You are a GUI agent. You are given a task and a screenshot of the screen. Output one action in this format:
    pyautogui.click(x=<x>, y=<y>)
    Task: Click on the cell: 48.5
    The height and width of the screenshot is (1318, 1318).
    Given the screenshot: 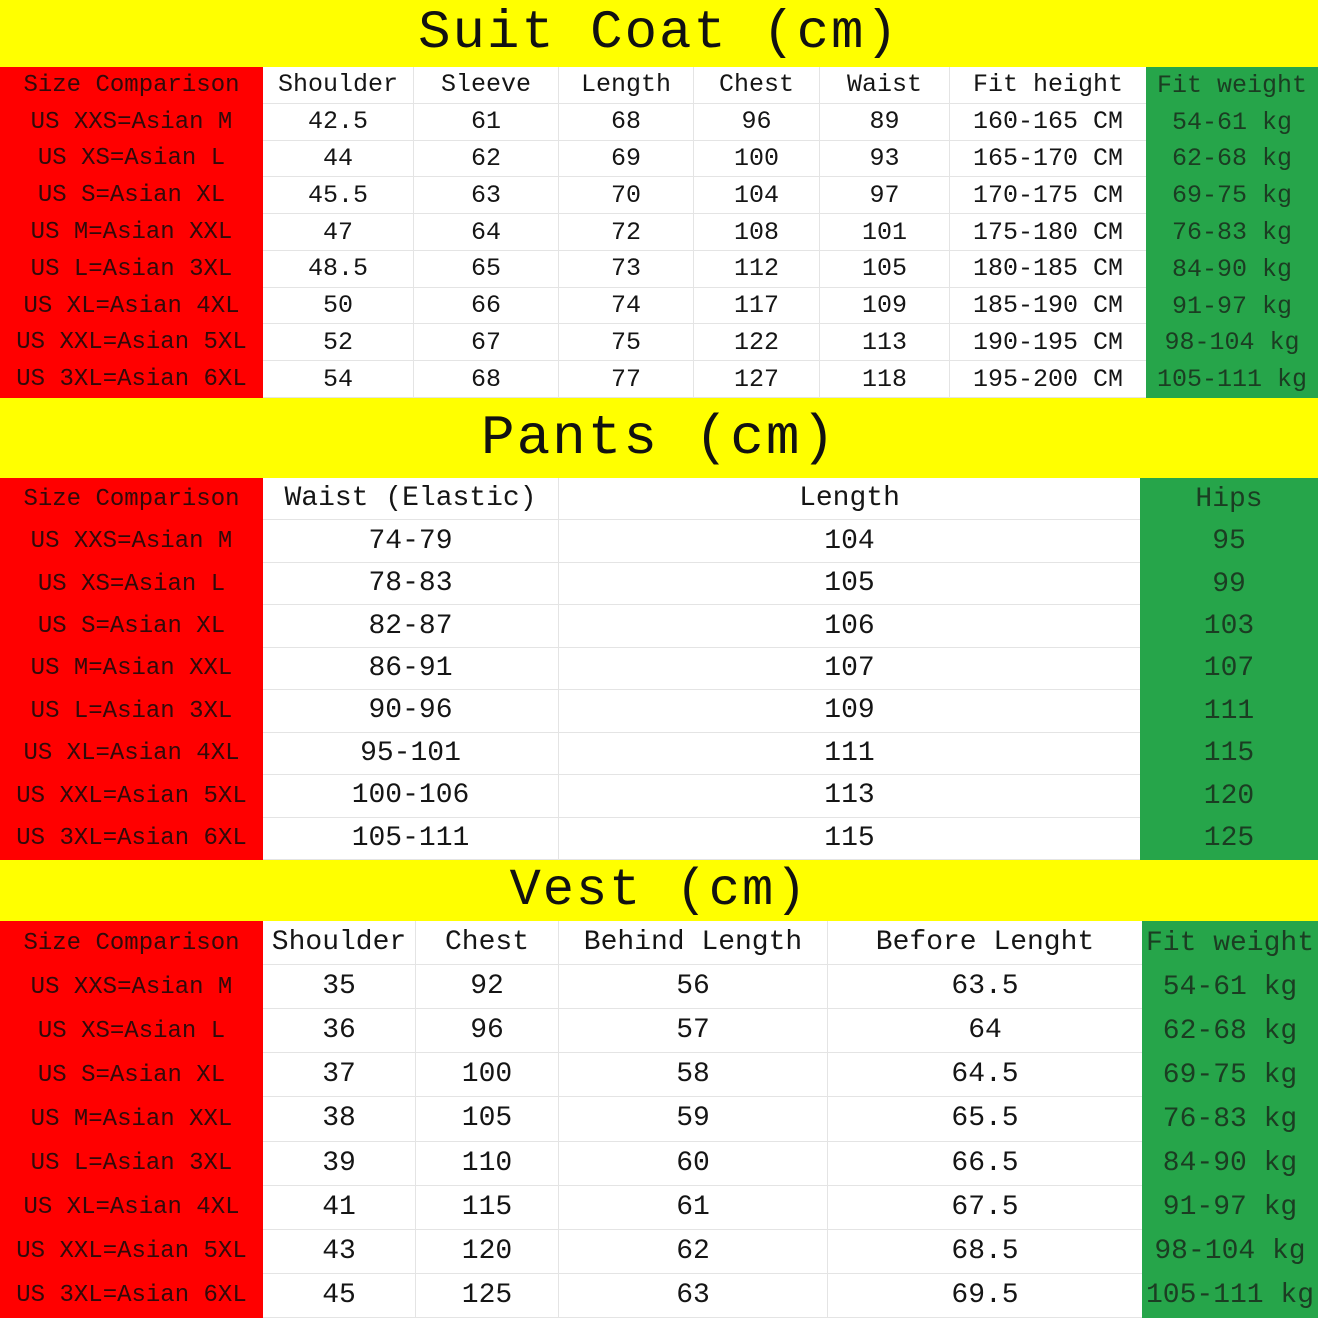 What is the action you would take?
    pyautogui.click(x=338, y=269)
    